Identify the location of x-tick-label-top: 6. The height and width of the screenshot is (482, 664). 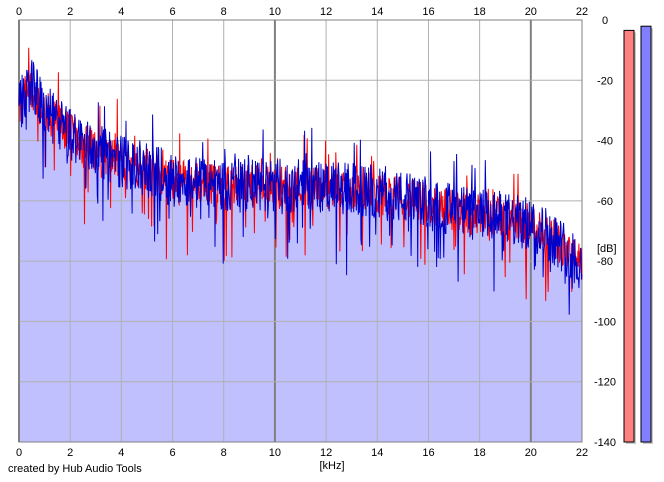
(172, 12).